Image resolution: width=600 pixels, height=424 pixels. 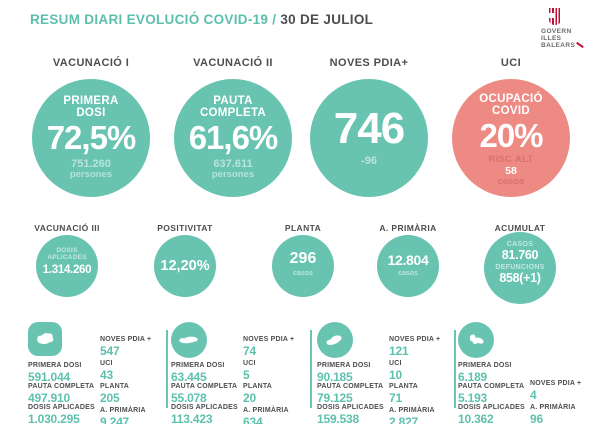 I want to click on primera-dosi-bubble: PRIMERA DOSI 72,5% 751.260 persones, so click(x=91, y=138).